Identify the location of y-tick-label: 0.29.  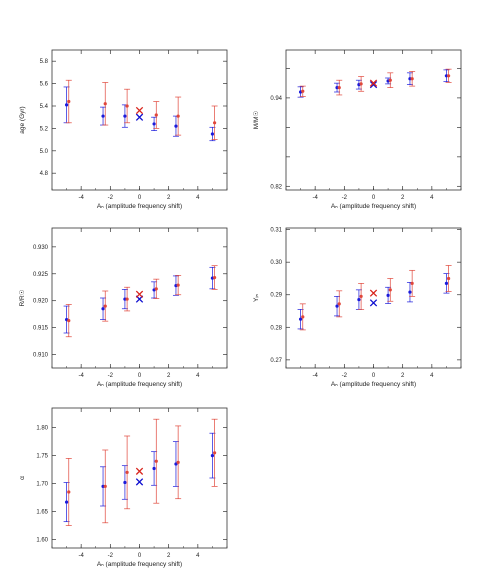
(276, 296).